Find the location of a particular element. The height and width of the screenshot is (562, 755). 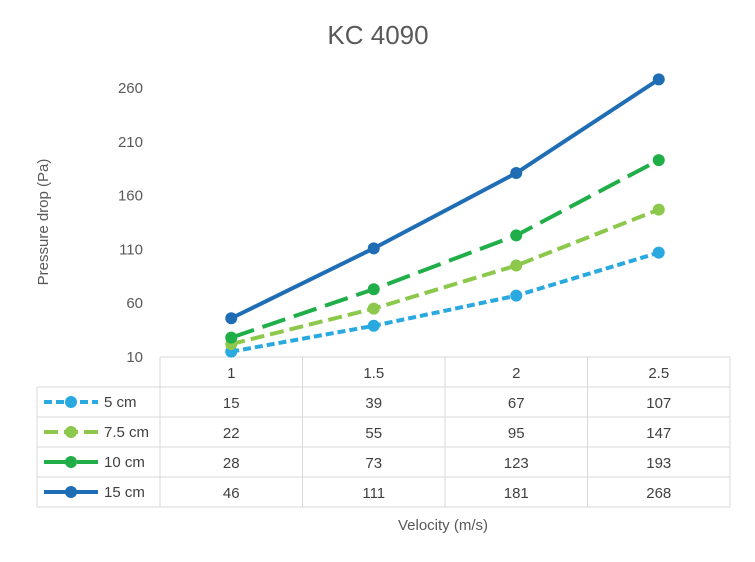

table-cell-value: 22 is located at coordinates (231, 433).